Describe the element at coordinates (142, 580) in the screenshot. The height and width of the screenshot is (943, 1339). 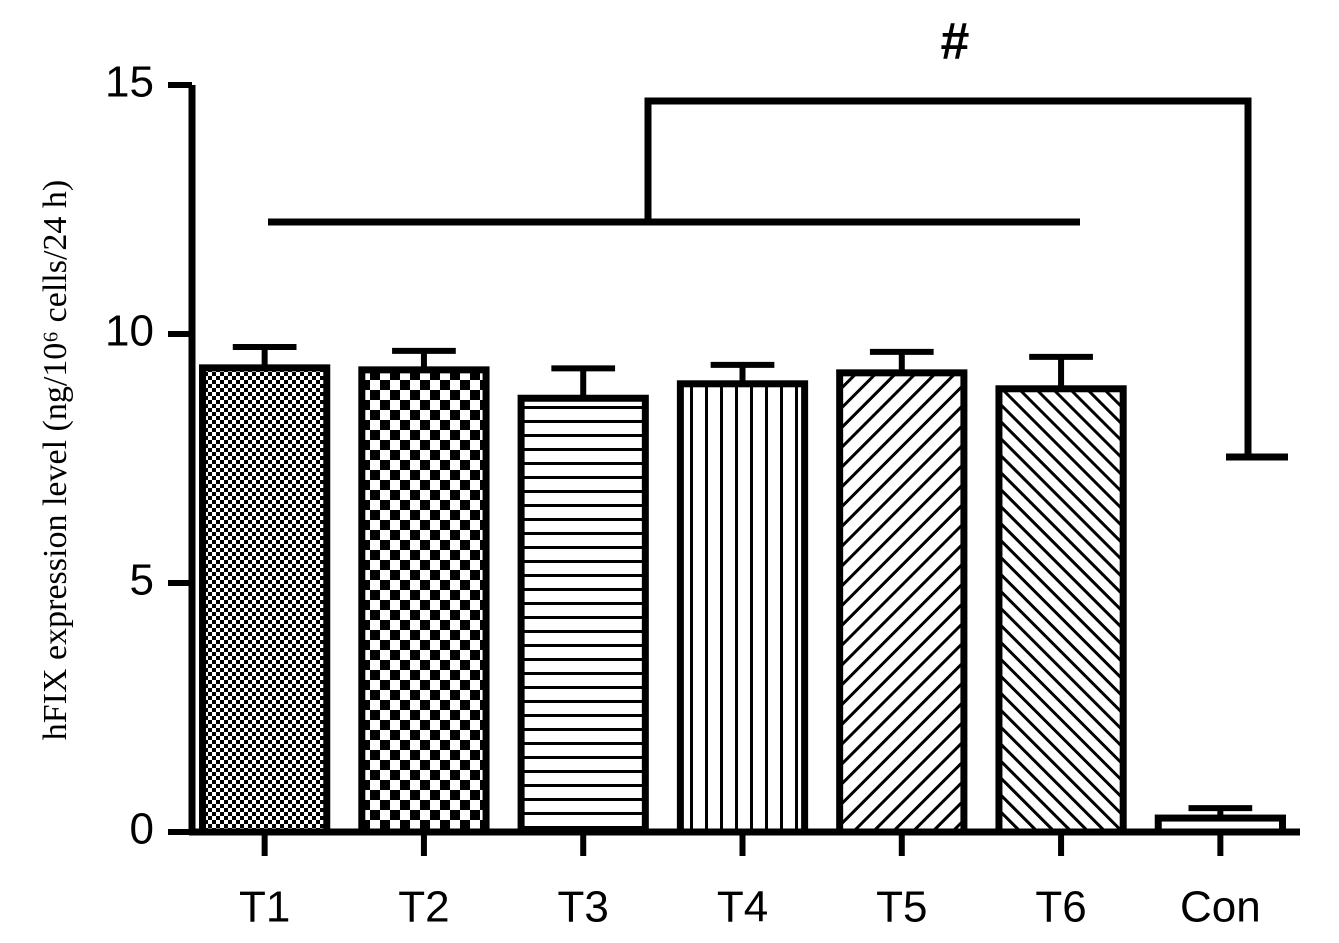
I see `y-tick-label: 5` at that location.